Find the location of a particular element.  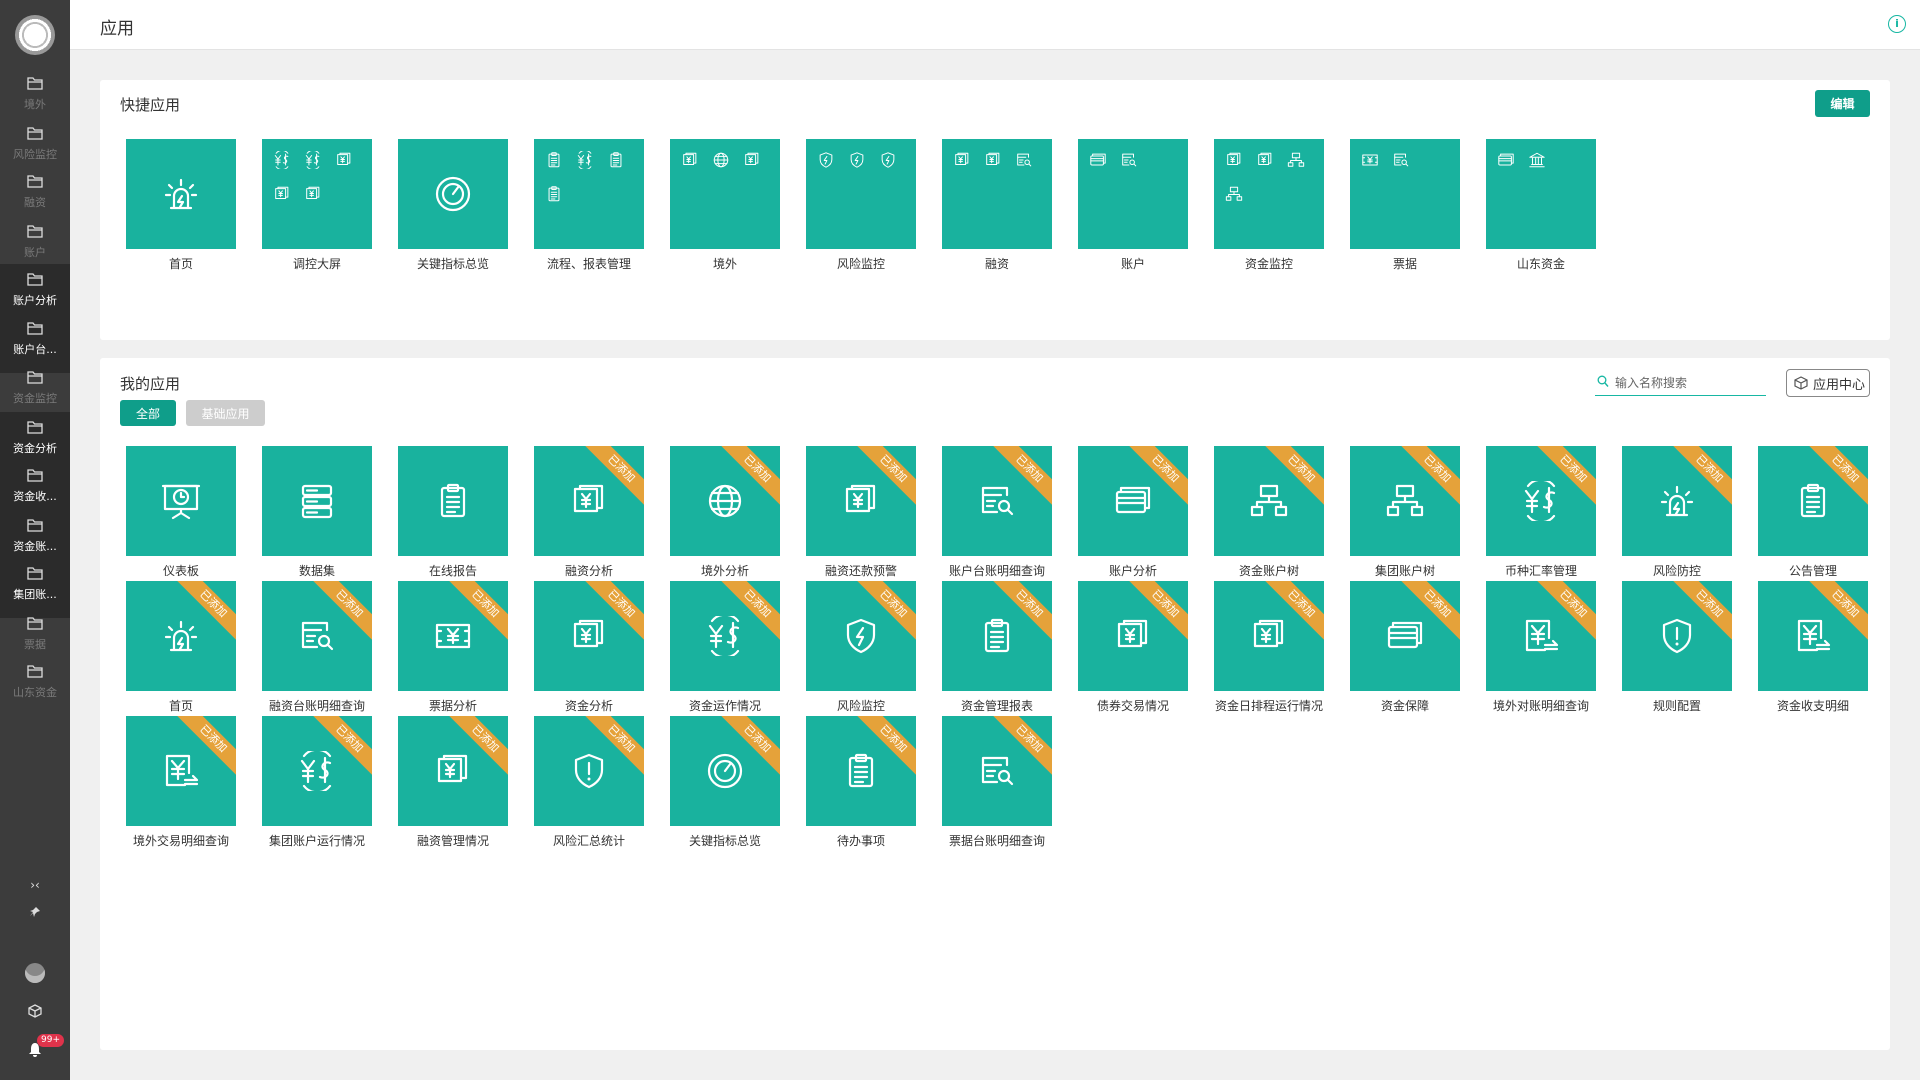

company-logo is located at coordinates (35, 35).